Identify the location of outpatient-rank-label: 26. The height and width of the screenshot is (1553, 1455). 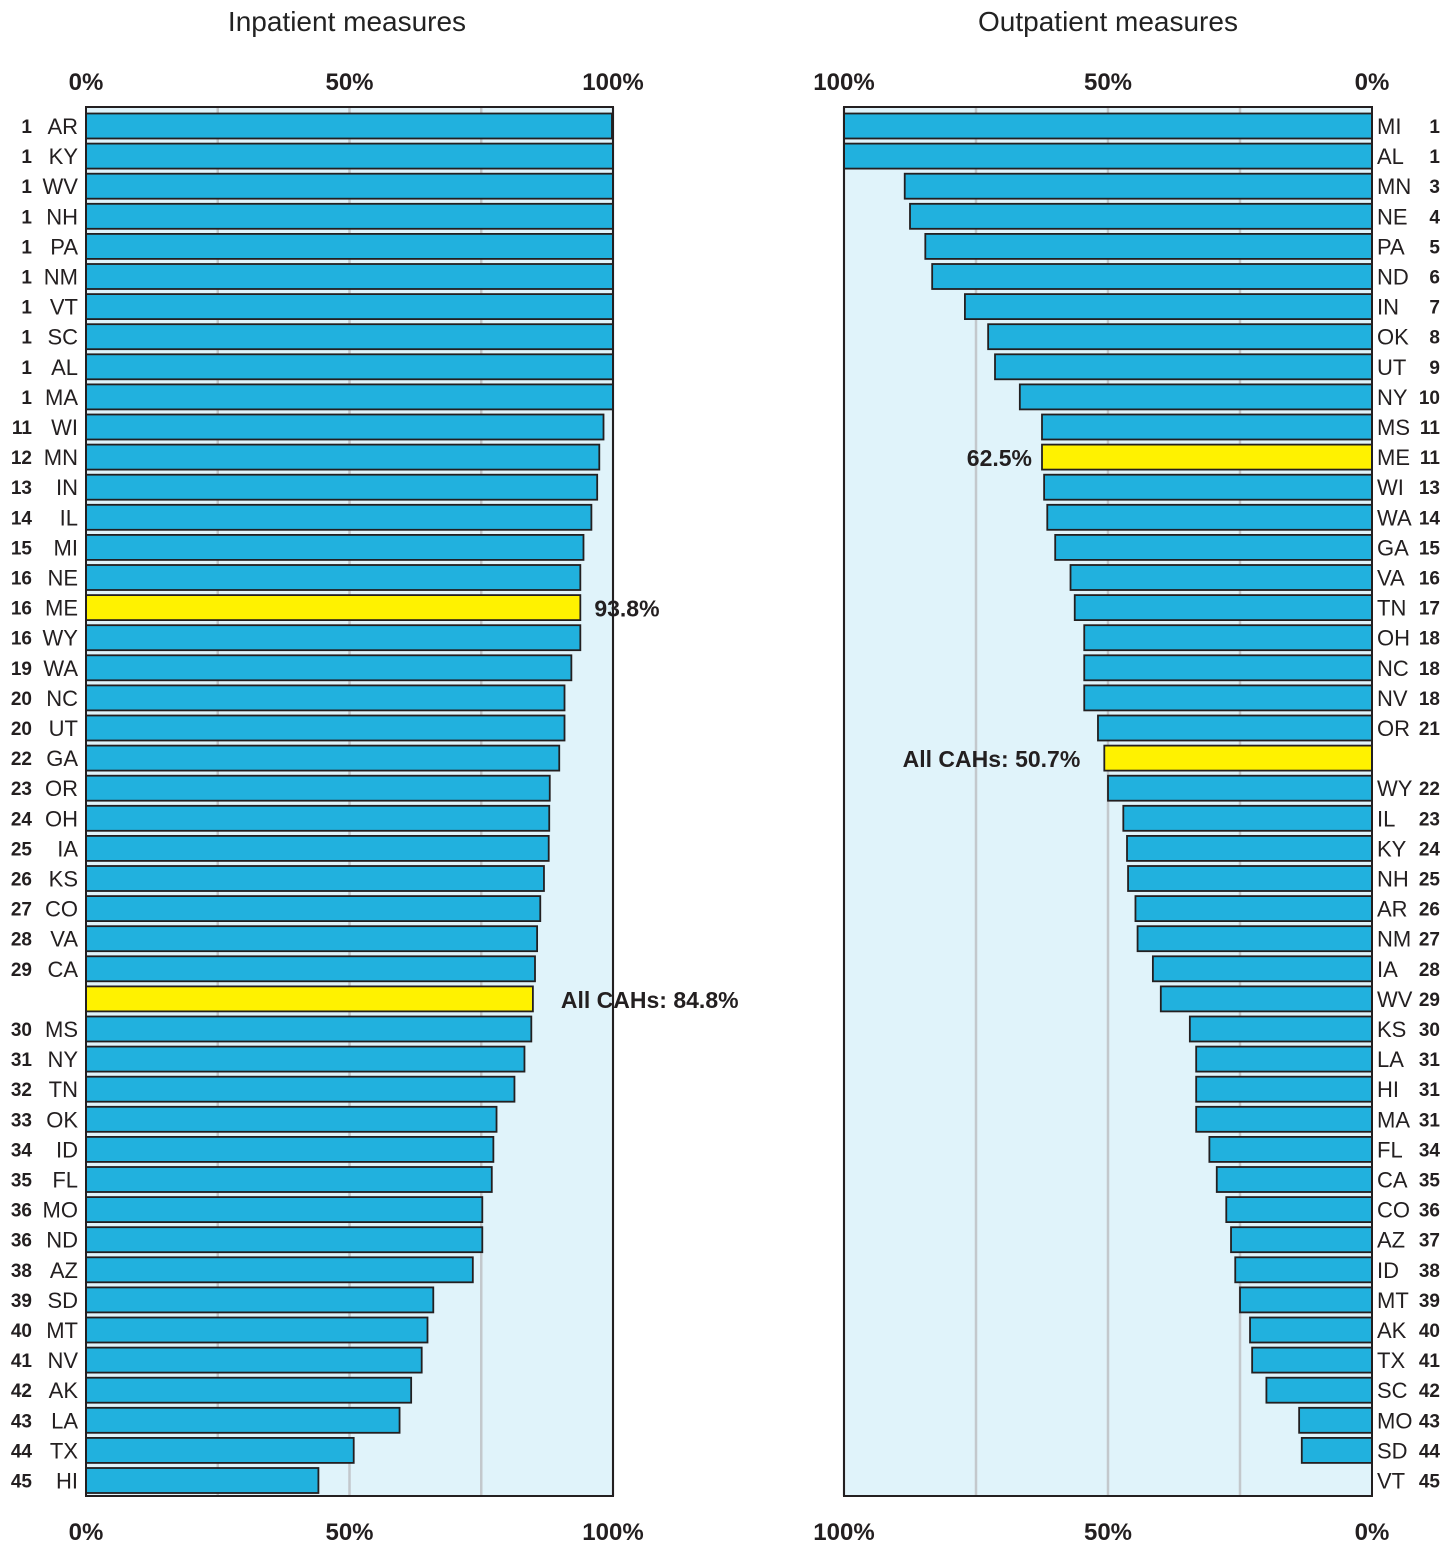
(1429, 910).